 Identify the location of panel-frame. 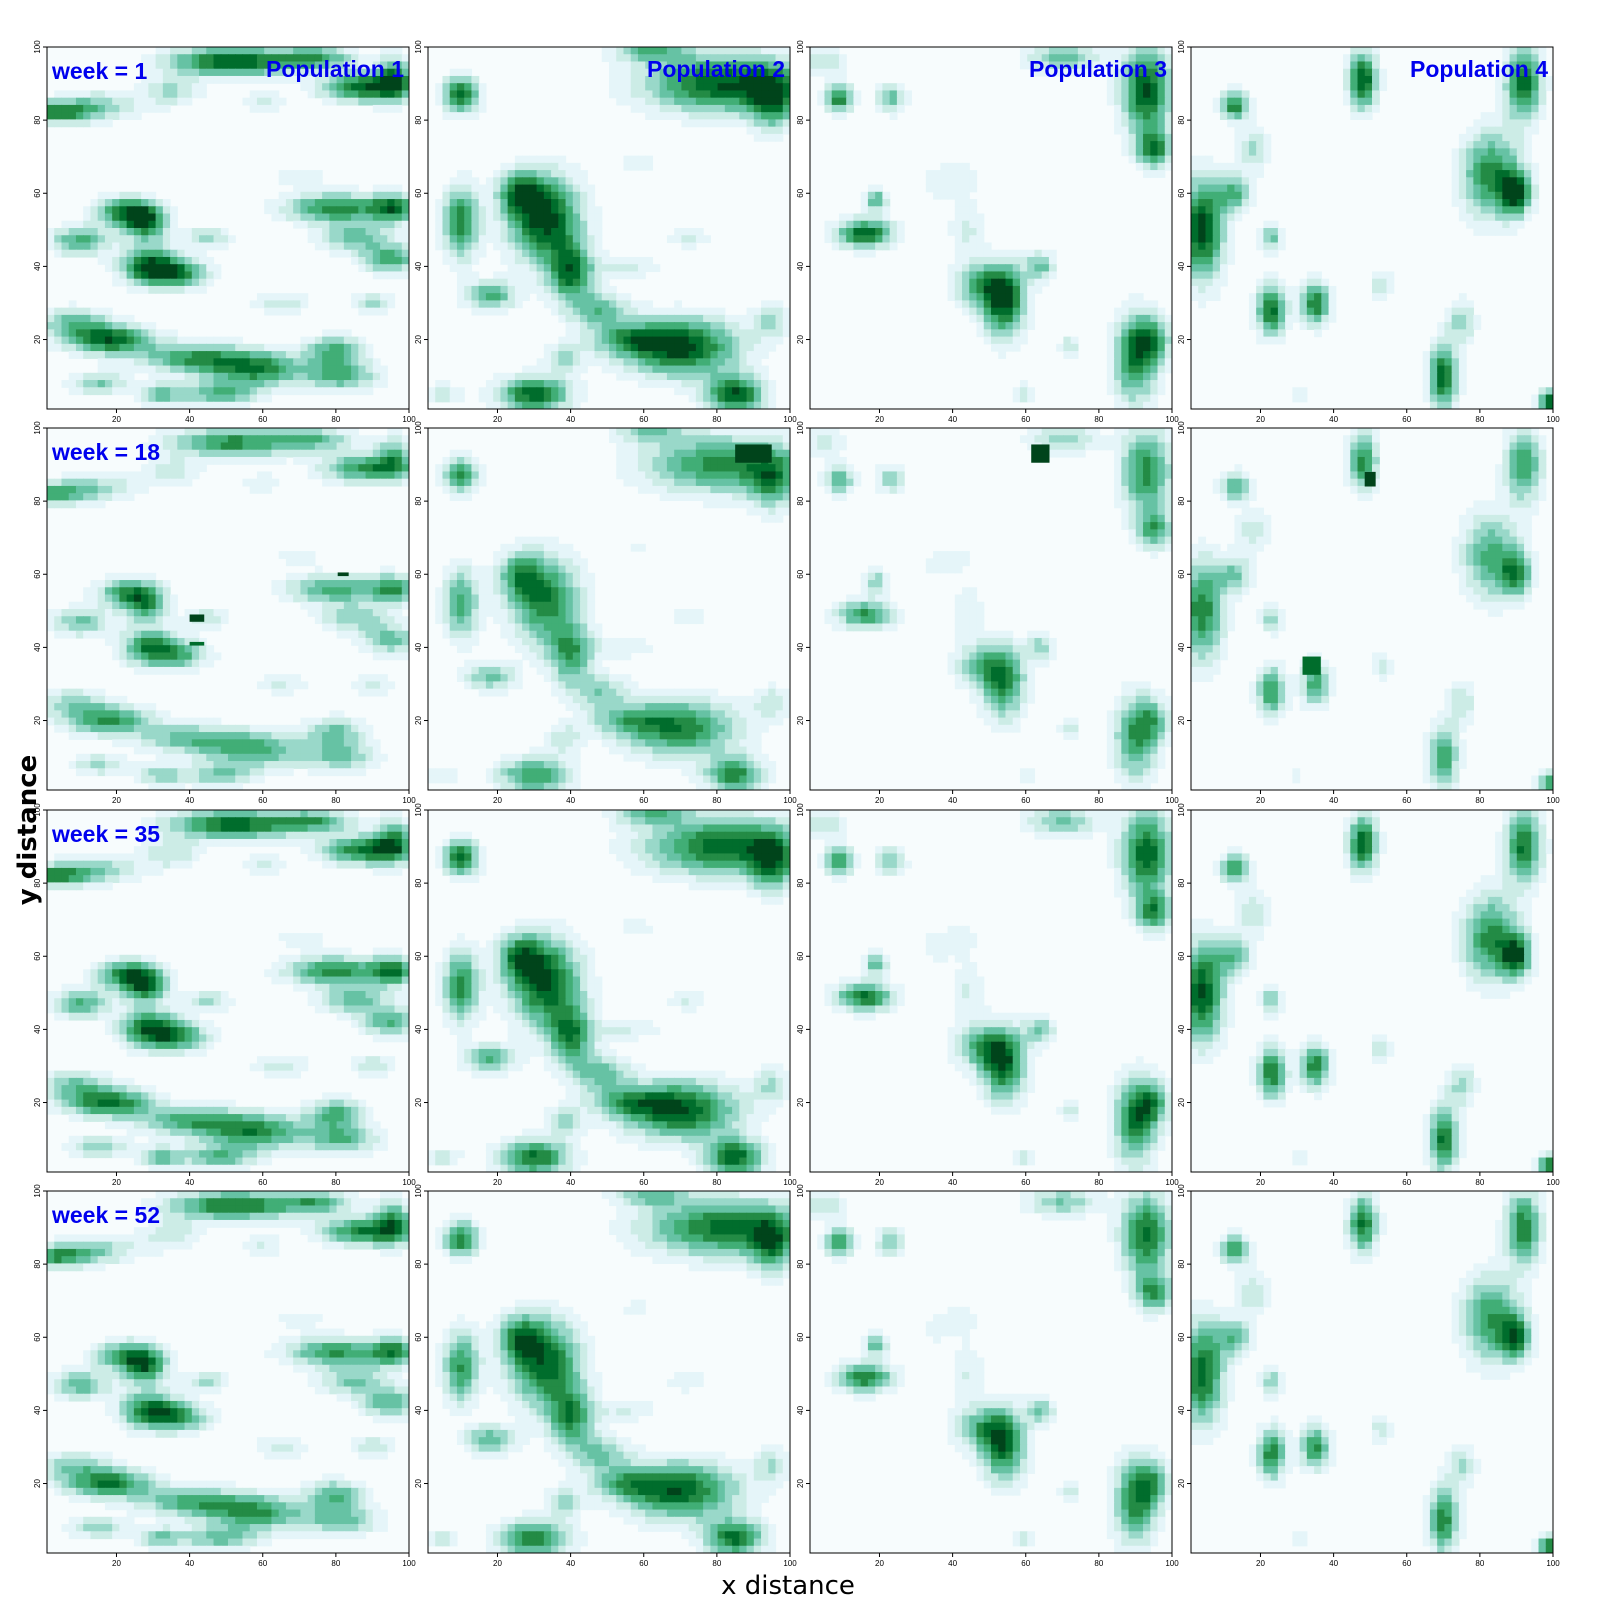
(228, 228).